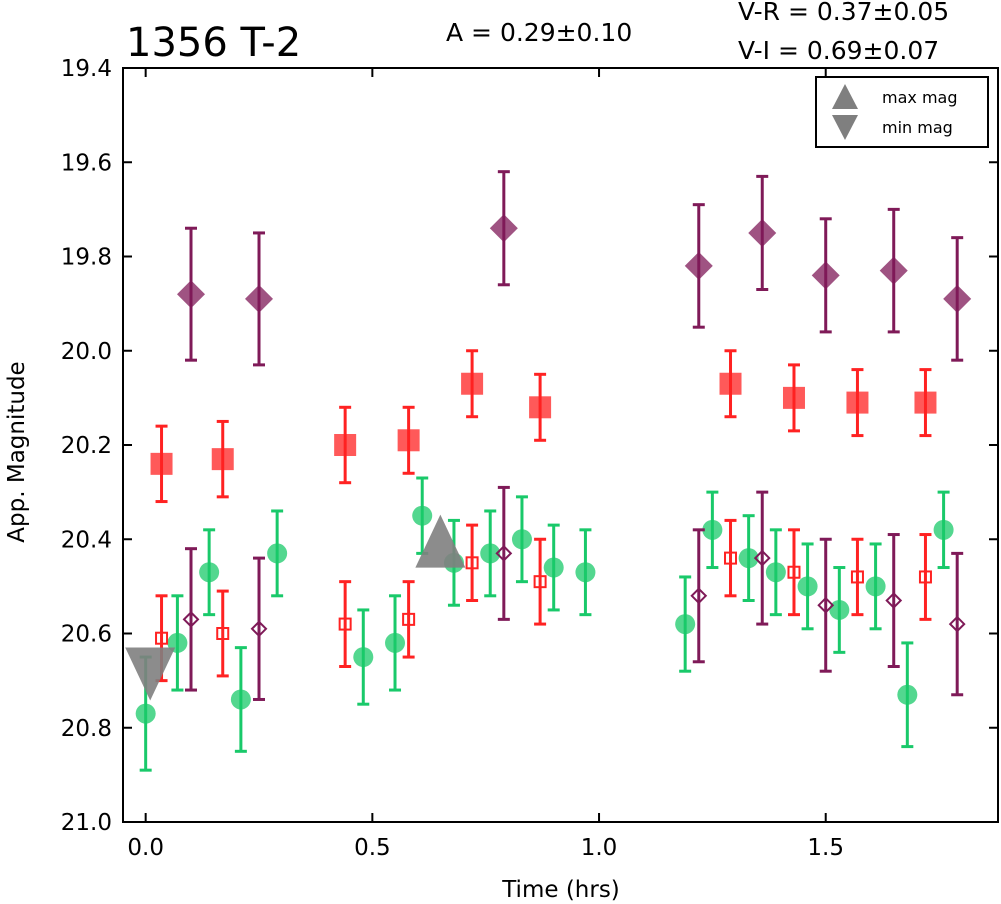 This screenshot has height=904, width=1001. I want to click on y-tick-label: 20.2, so click(86, 446).